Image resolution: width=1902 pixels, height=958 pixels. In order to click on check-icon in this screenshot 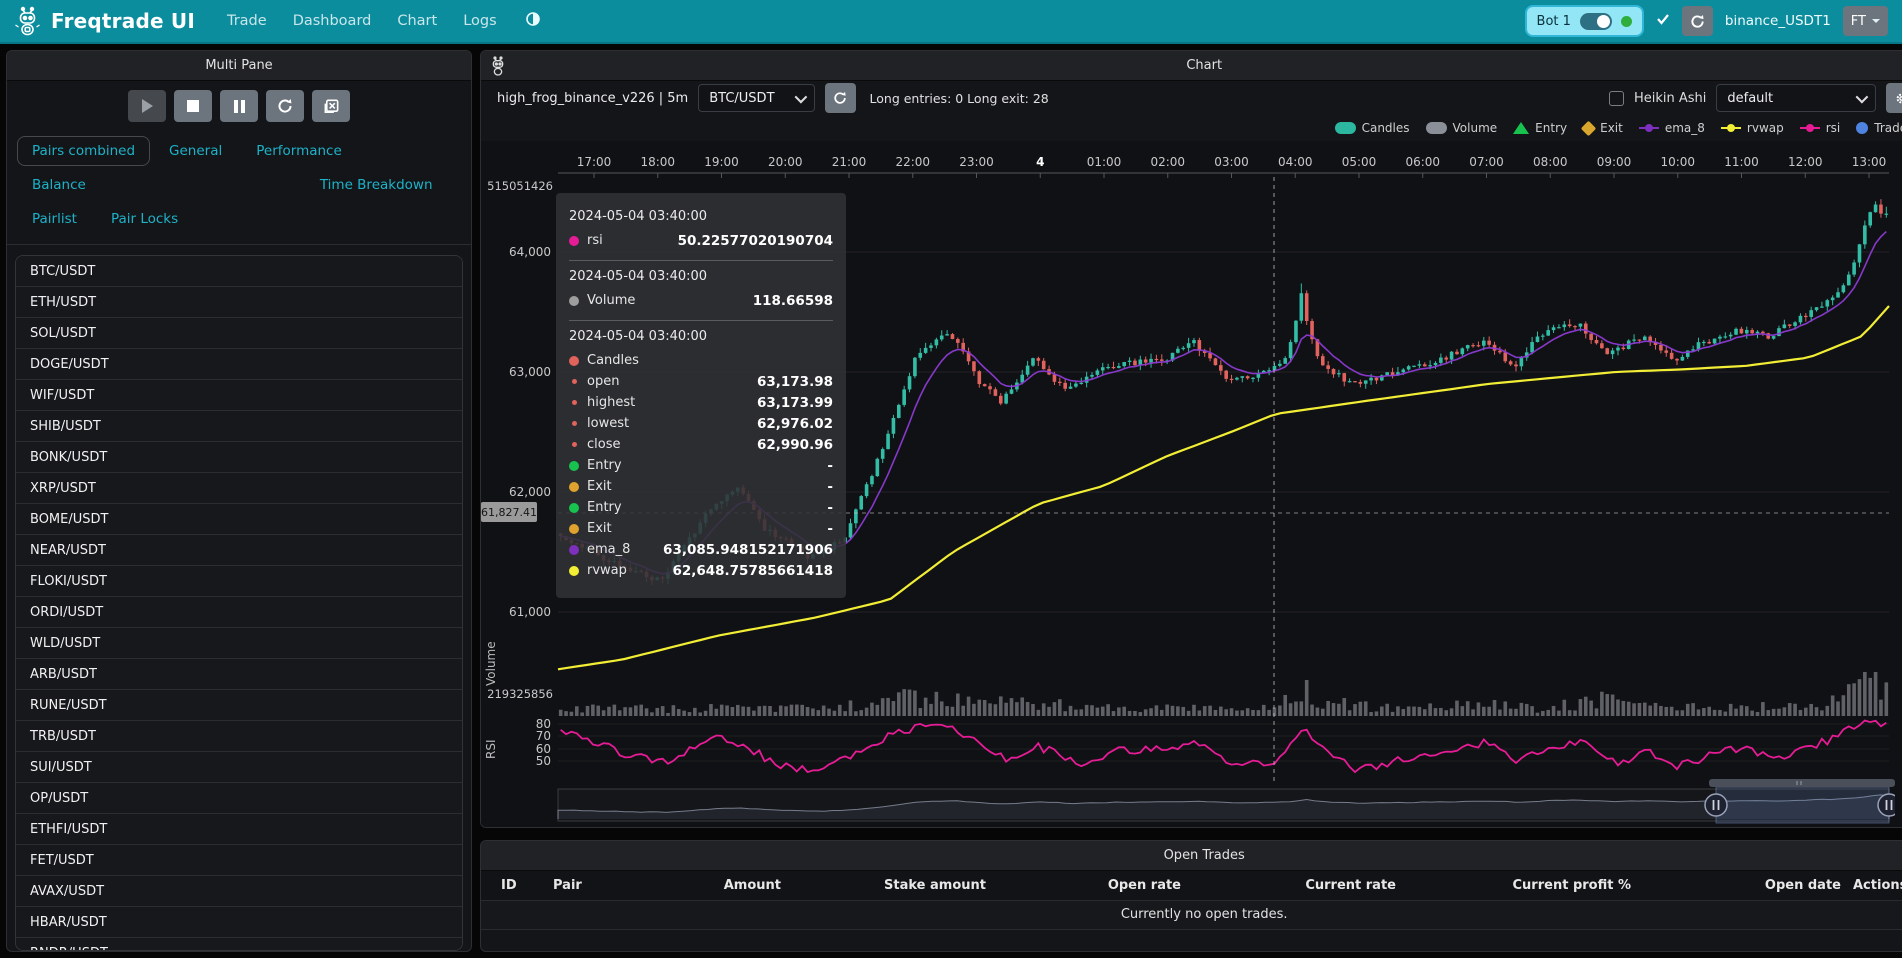, I will do `click(1663, 21)`.